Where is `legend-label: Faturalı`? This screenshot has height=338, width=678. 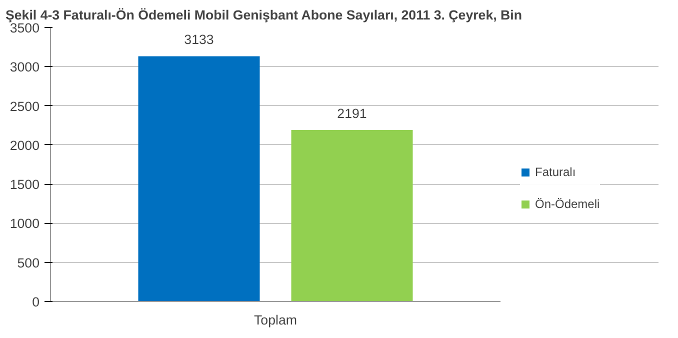 legend-label: Faturalı is located at coordinates (555, 172).